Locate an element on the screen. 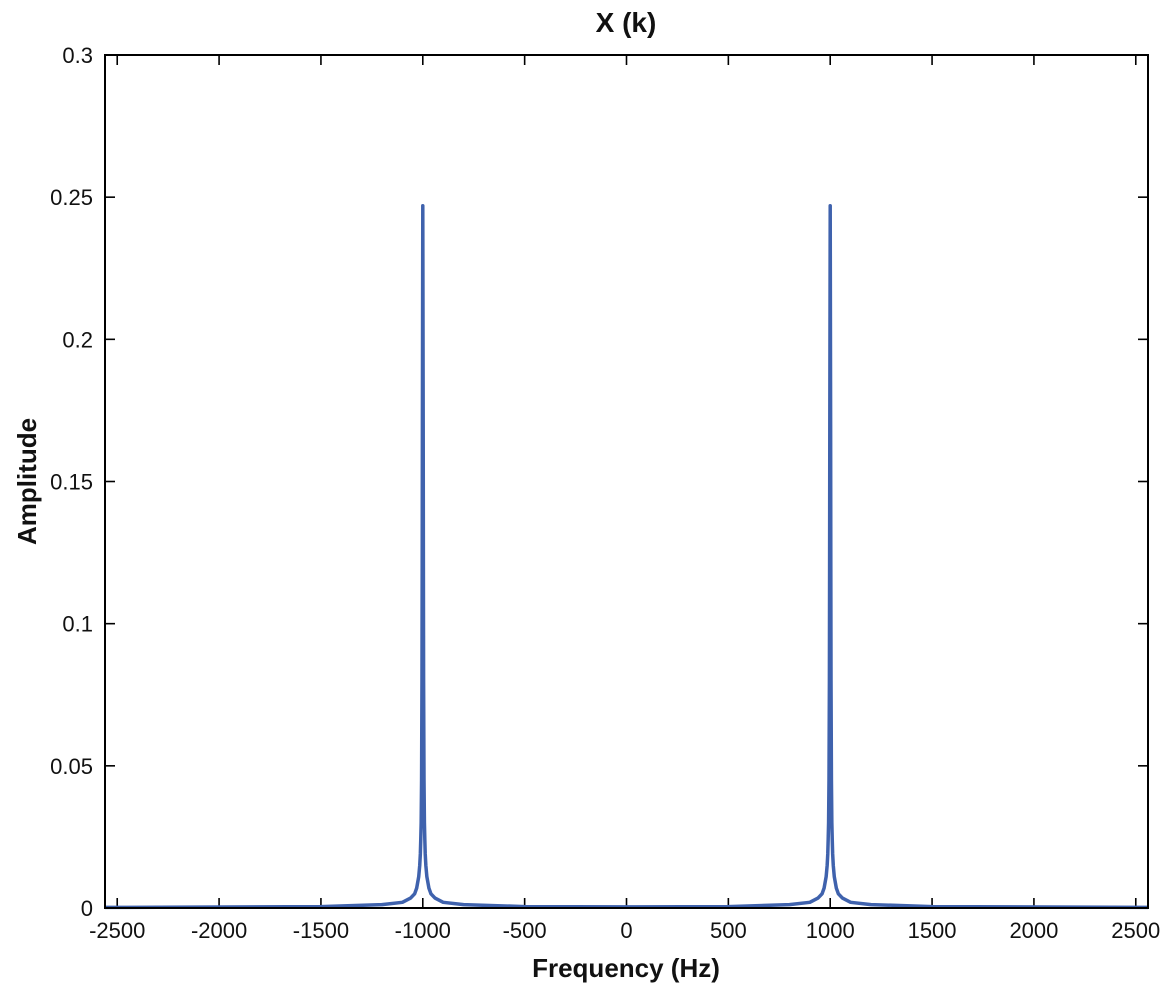 This screenshot has width=1164, height=988. x-tick-label: -1500 is located at coordinates (321, 930).